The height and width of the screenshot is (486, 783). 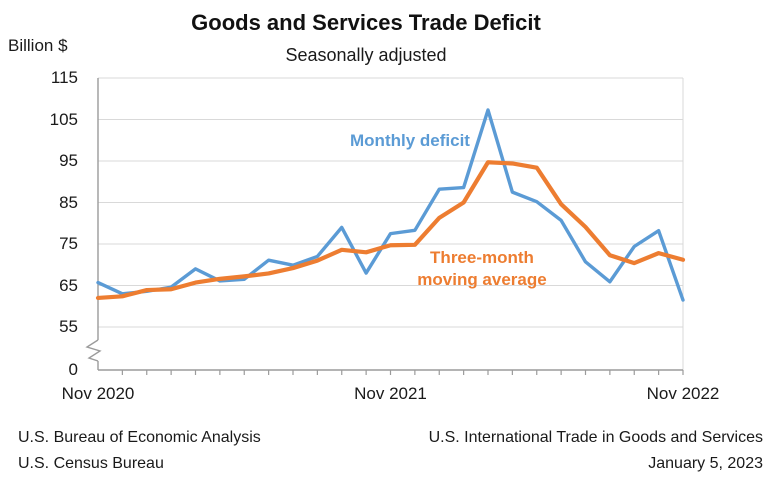 I want to click on chart-title: Goods and Services Trade Deficit, so click(x=366, y=22).